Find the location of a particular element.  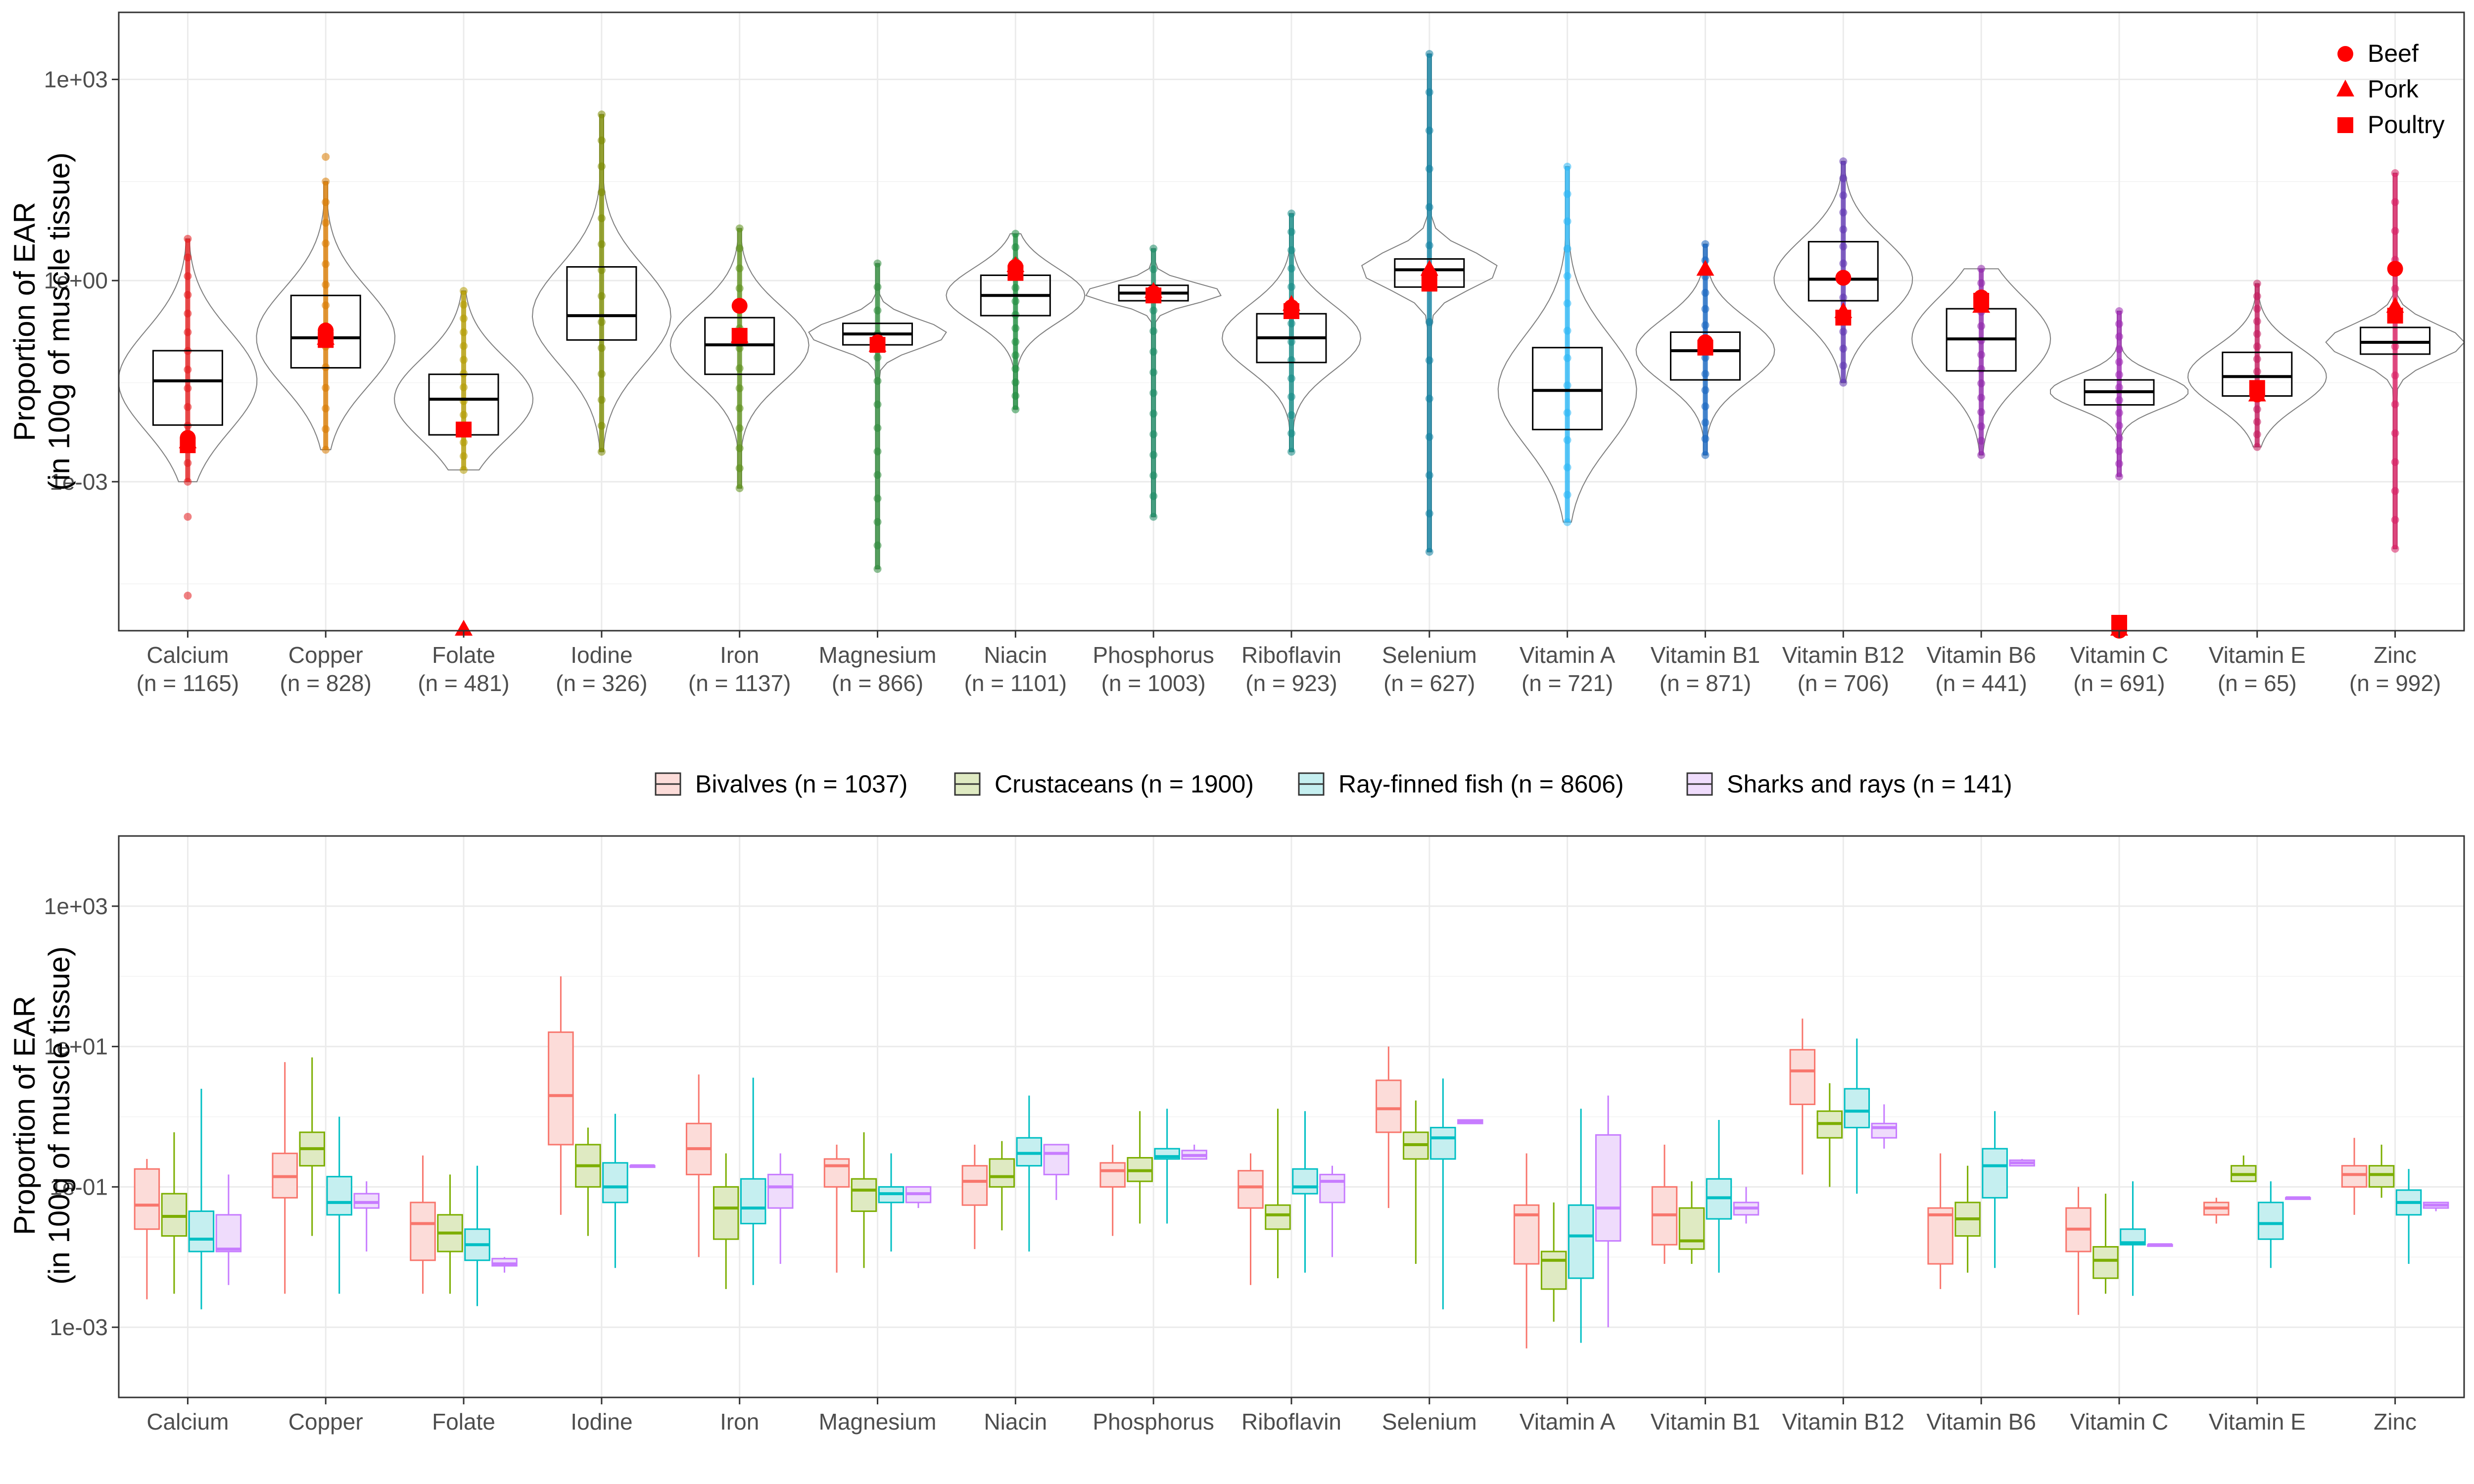

bottom-x-tick-label: Zinc is located at coordinates (2396, 1422).